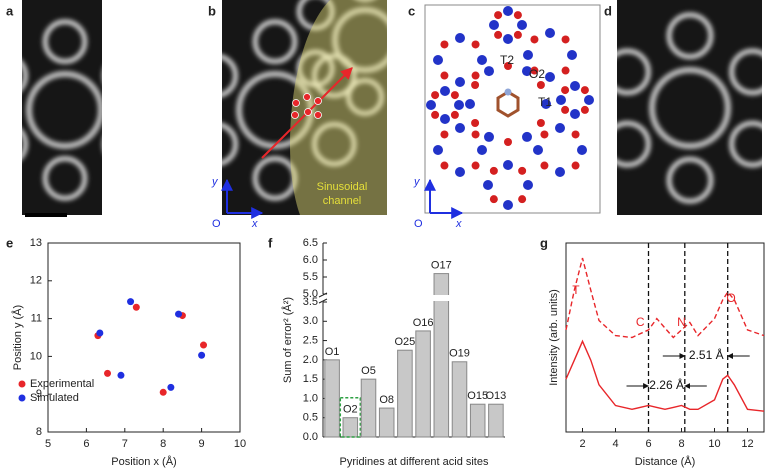 The height and width of the screenshot is (472, 768). I want to click on y-tick-label: 3.5, so click(310, 302).